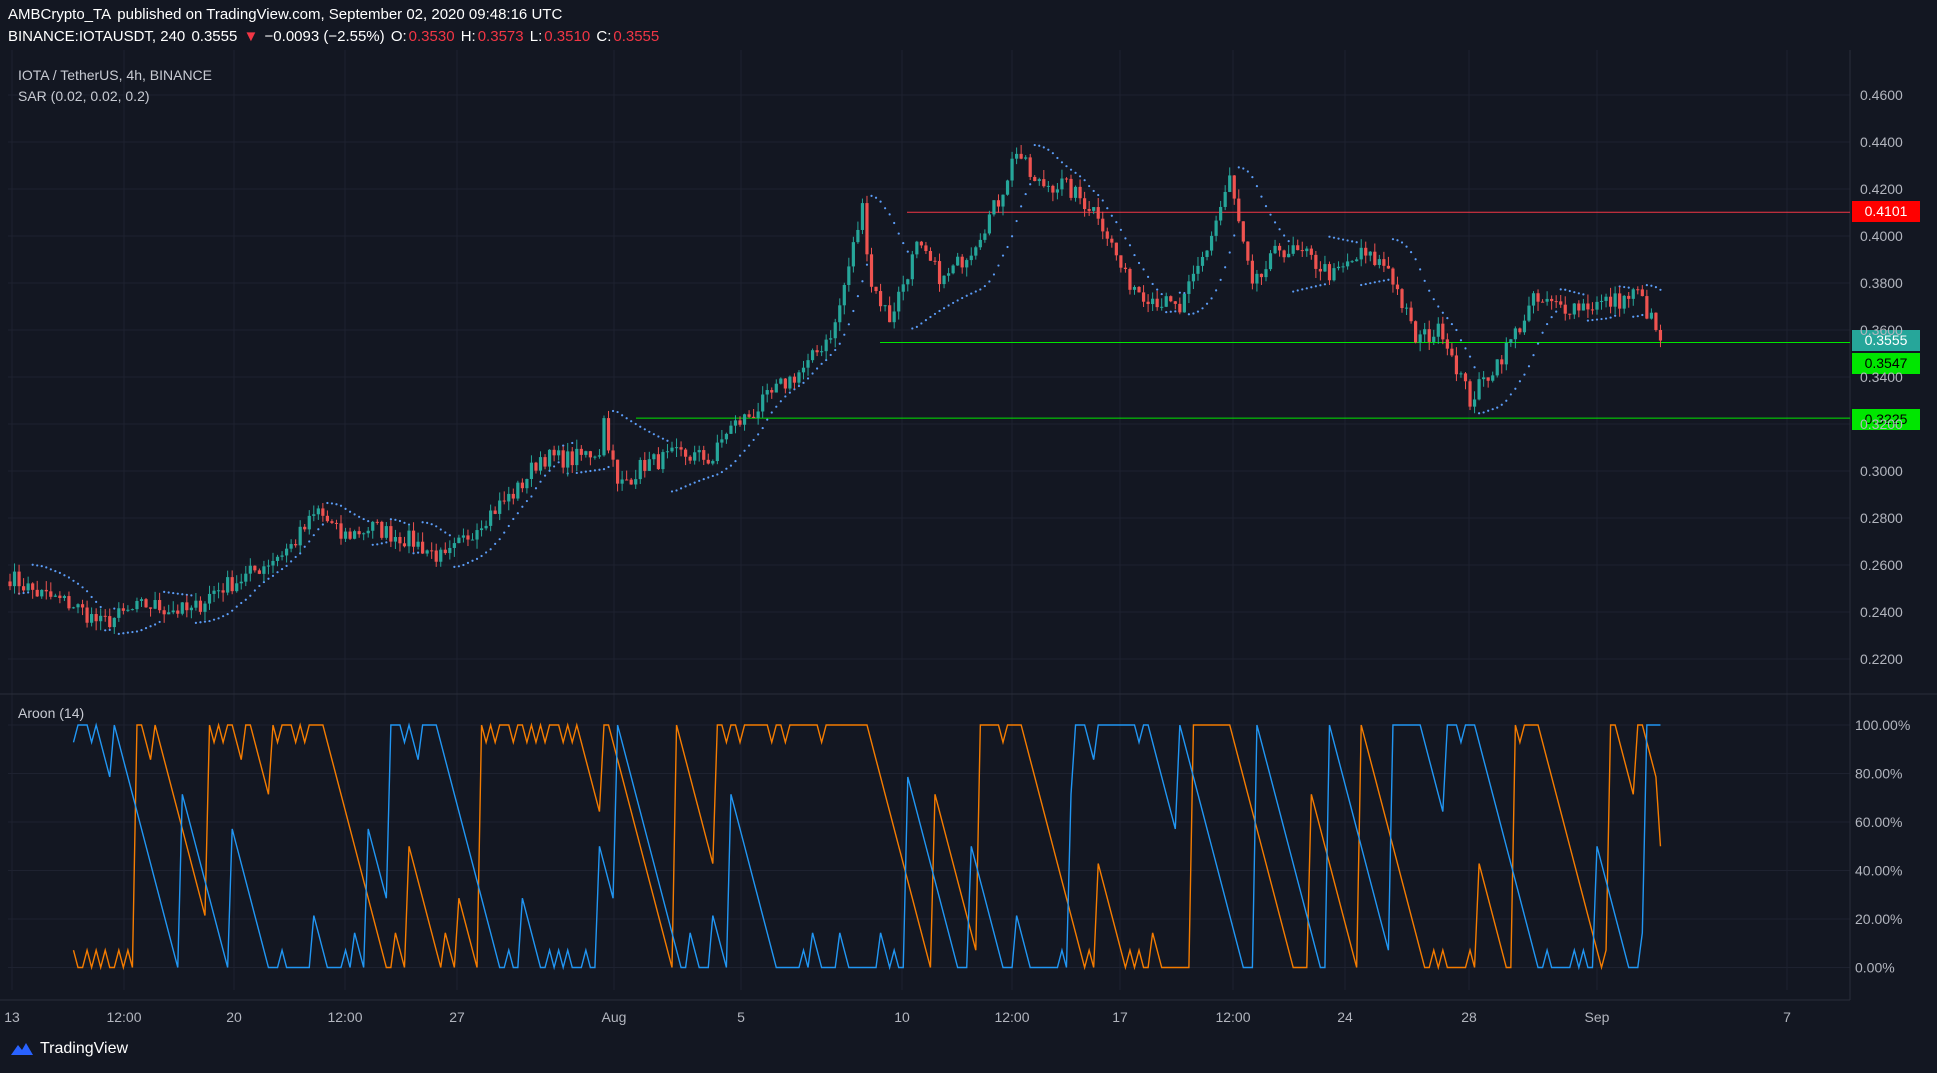  Describe the element at coordinates (51, 713) in the screenshot. I see `aroon-legend: Aroon (14)` at that location.